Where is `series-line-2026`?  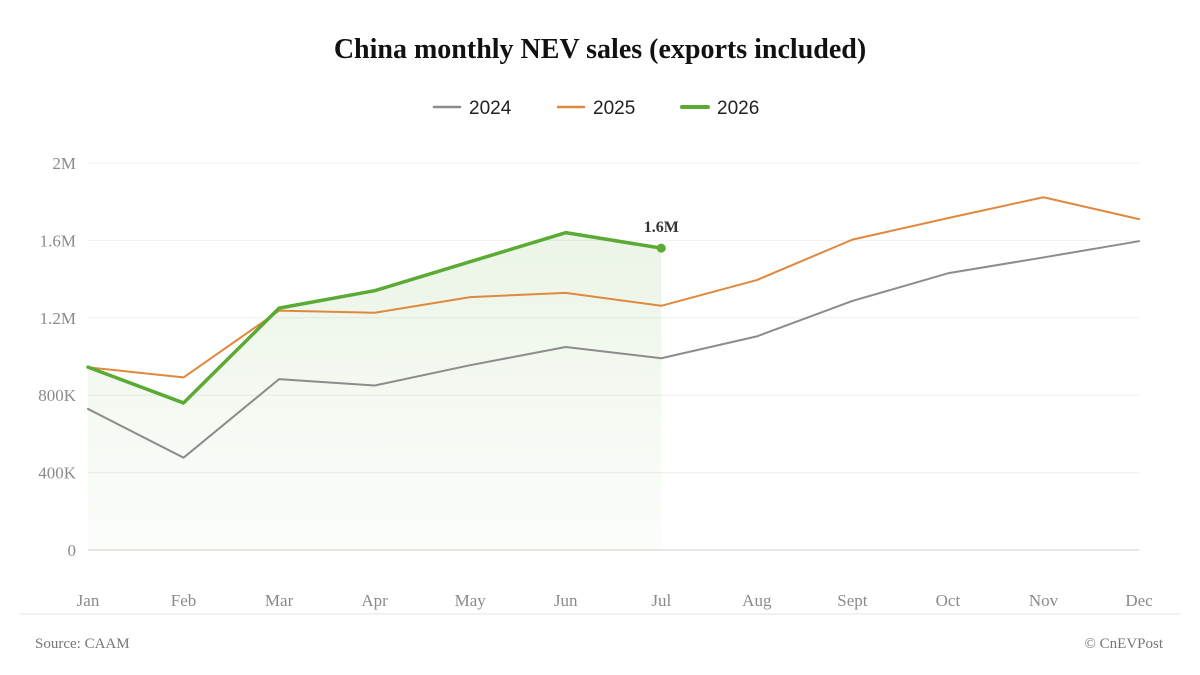
series-line-2026 is located at coordinates (375, 317).